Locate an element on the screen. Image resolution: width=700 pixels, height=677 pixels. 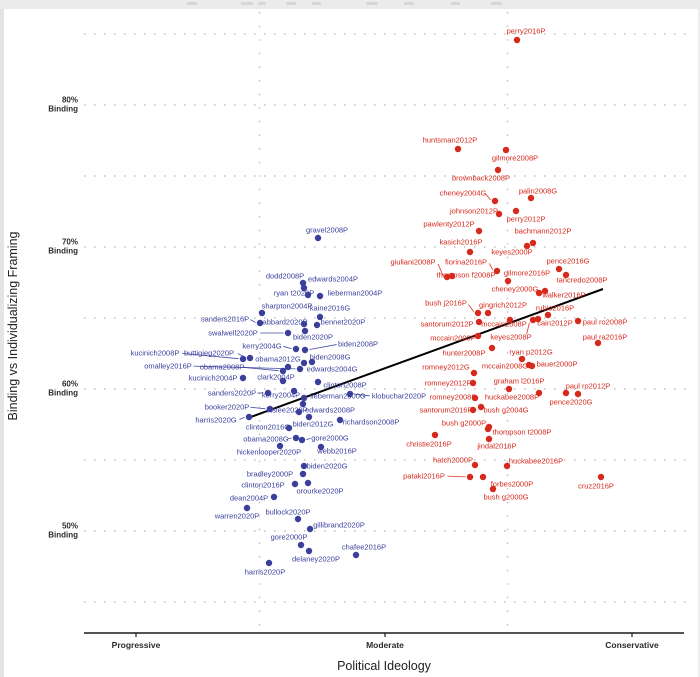
point-label: gingrich2012P is located at coordinates (503, 305).